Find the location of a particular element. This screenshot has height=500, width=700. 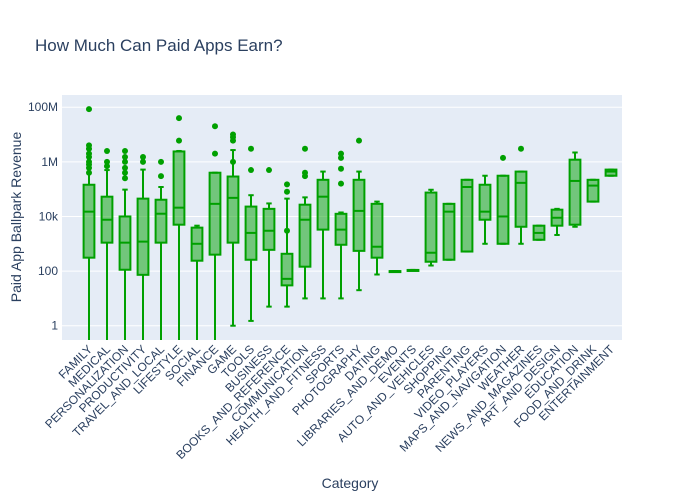

y-axis-title: Paid App Ballpark Revenue is located at coordinates (16, 217).